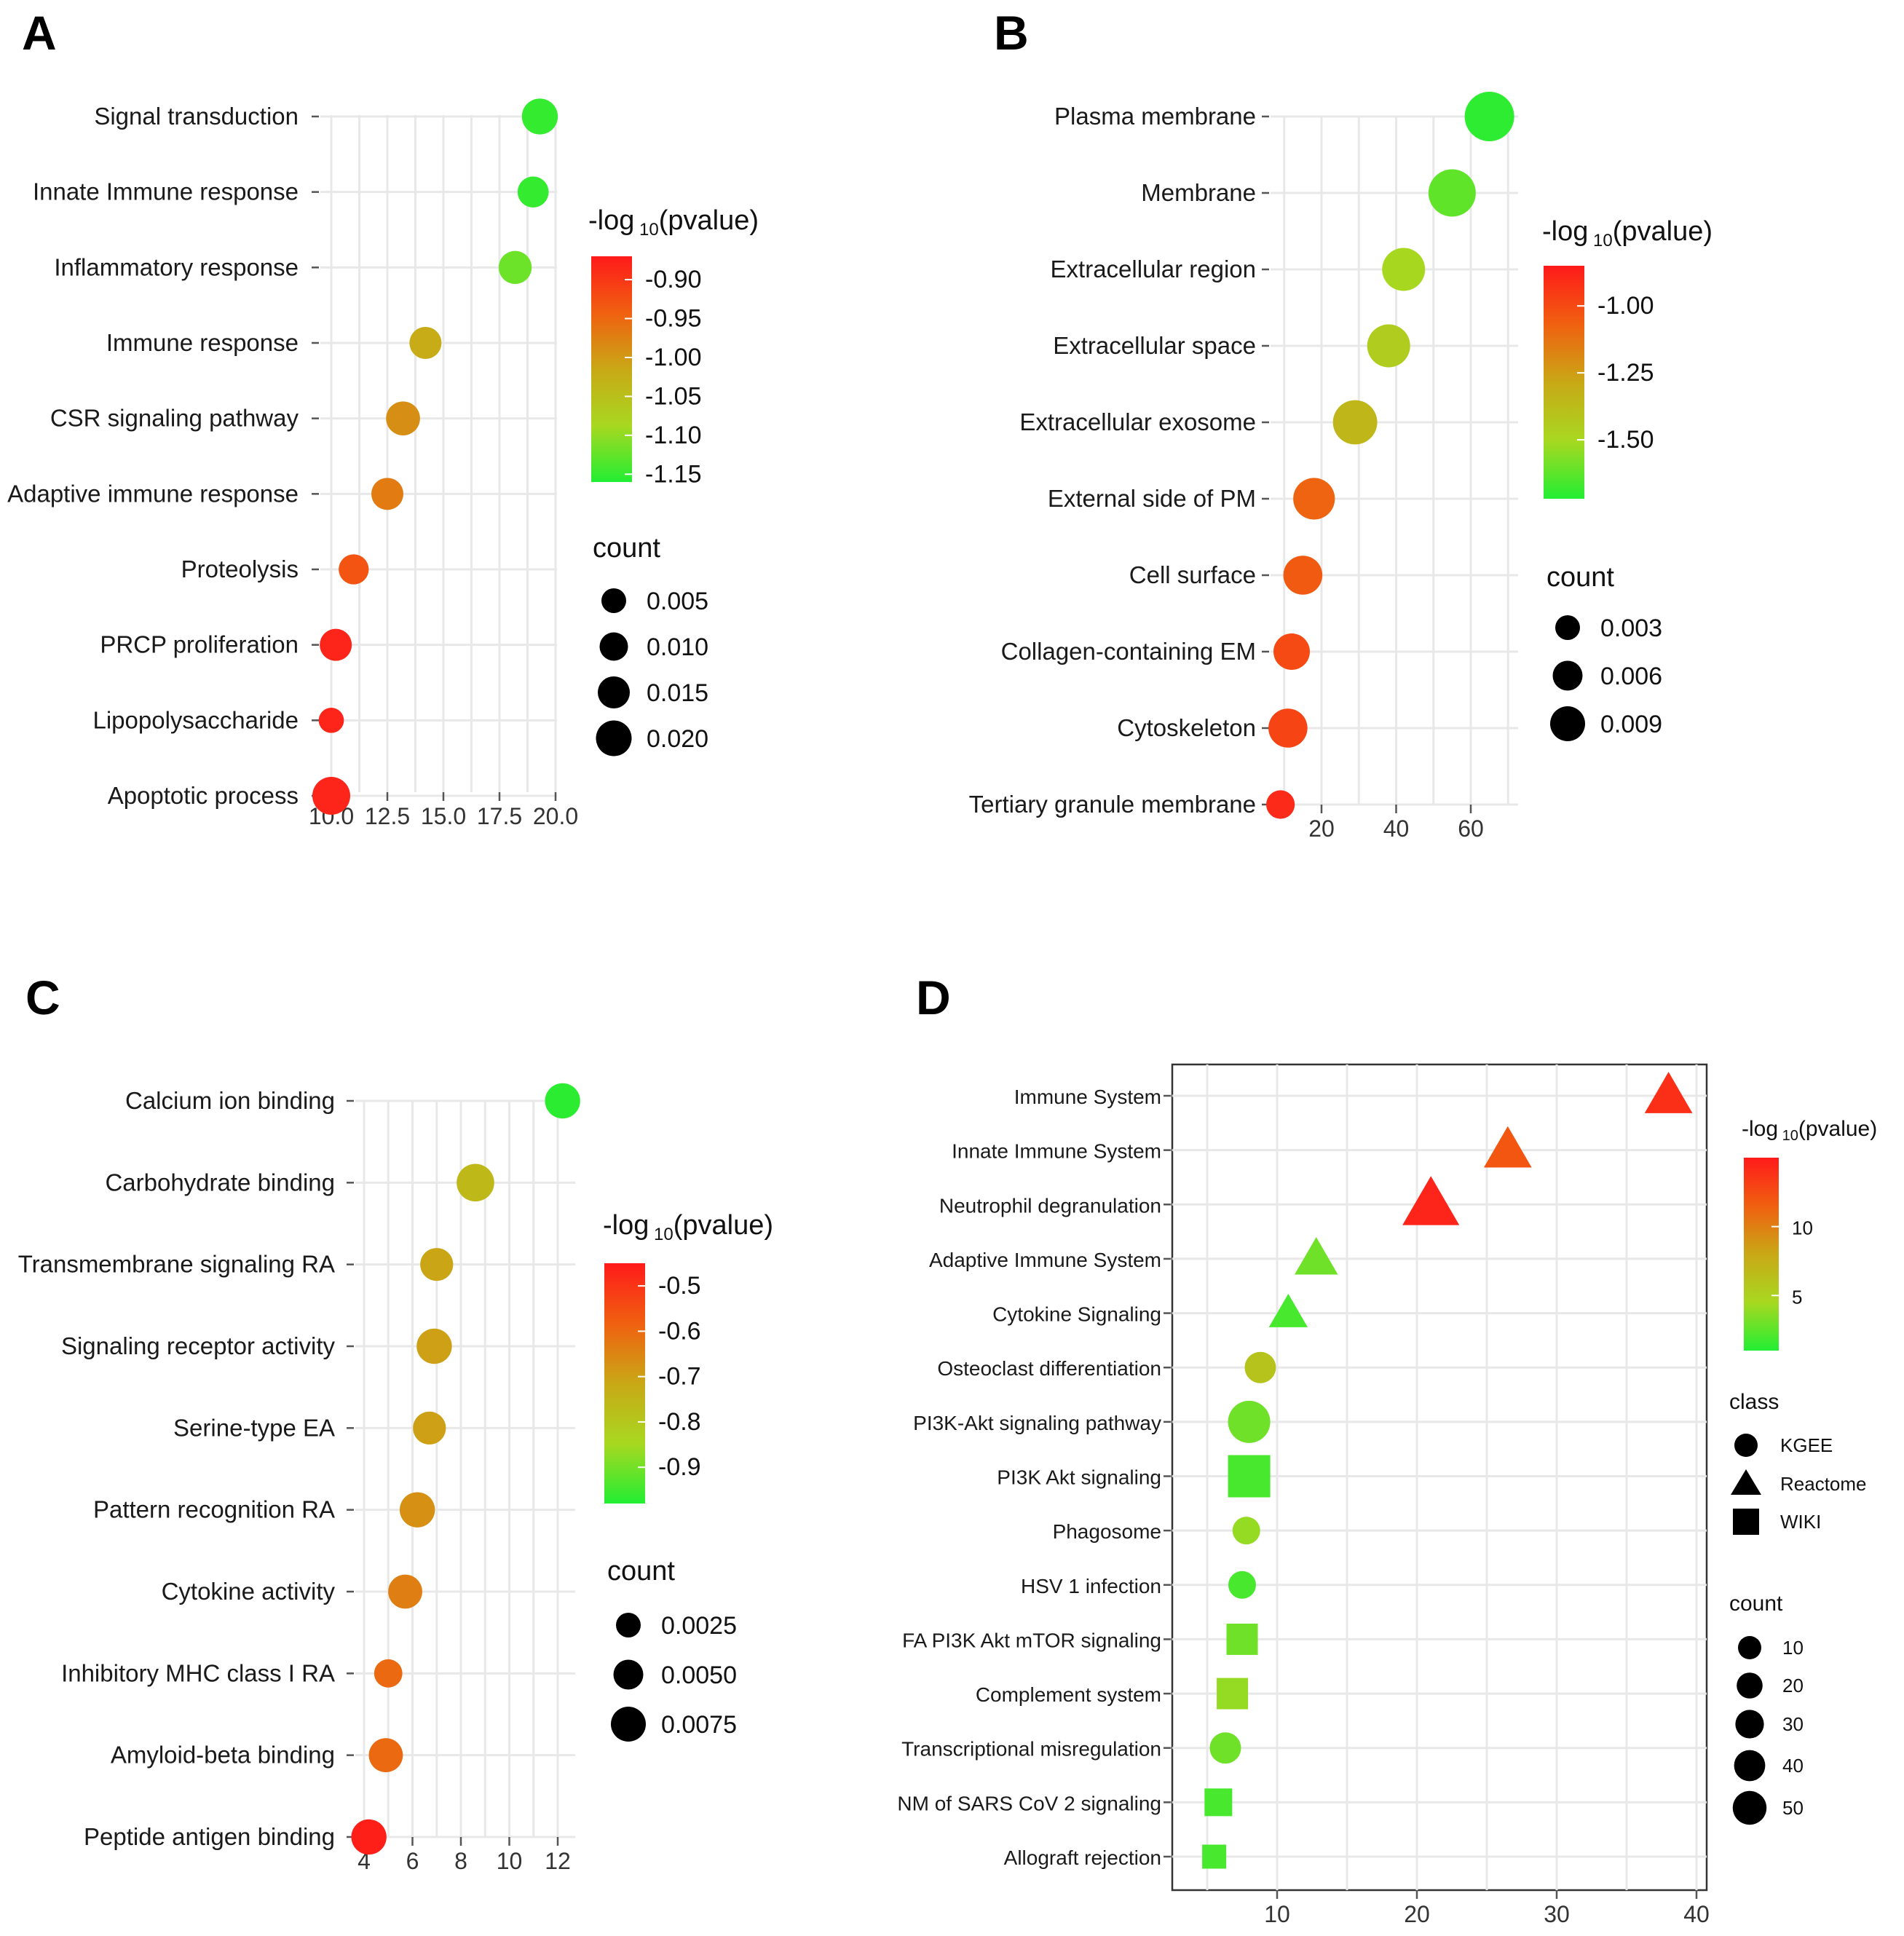 Image resolution: width=1904 pixels, height=1936 pixels. I want to click on point-transcriptional-misregulation, so click(1225, 1748).